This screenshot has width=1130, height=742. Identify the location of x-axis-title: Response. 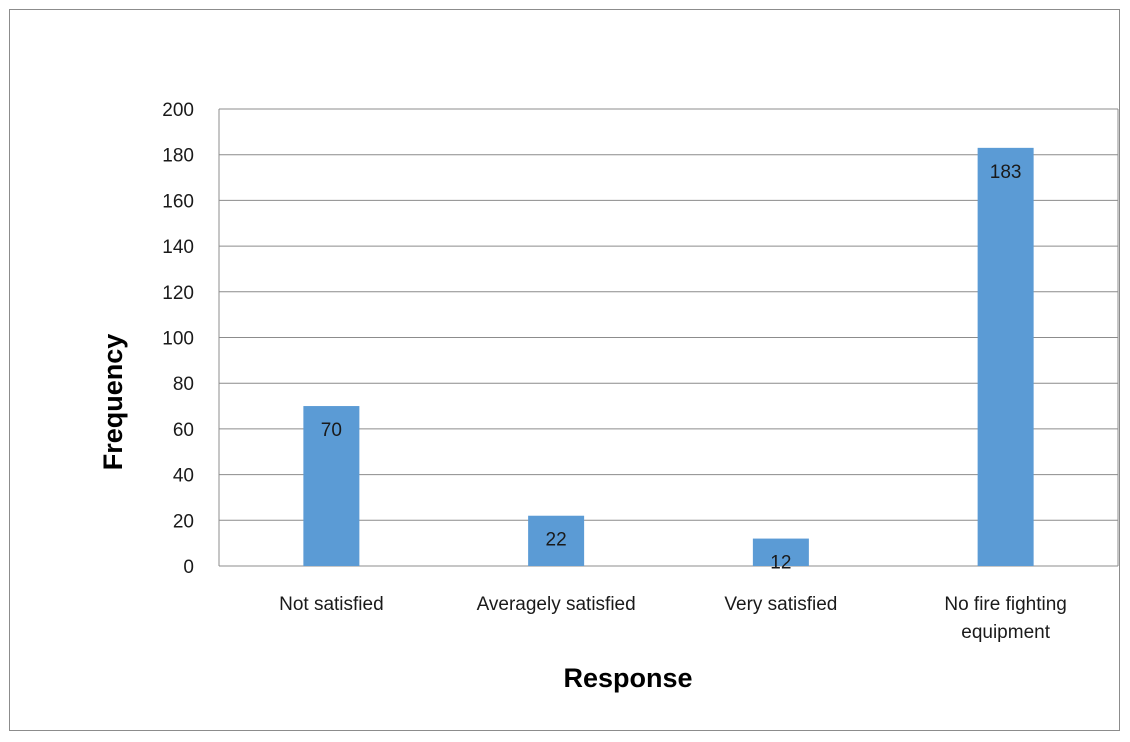
(627, 678).